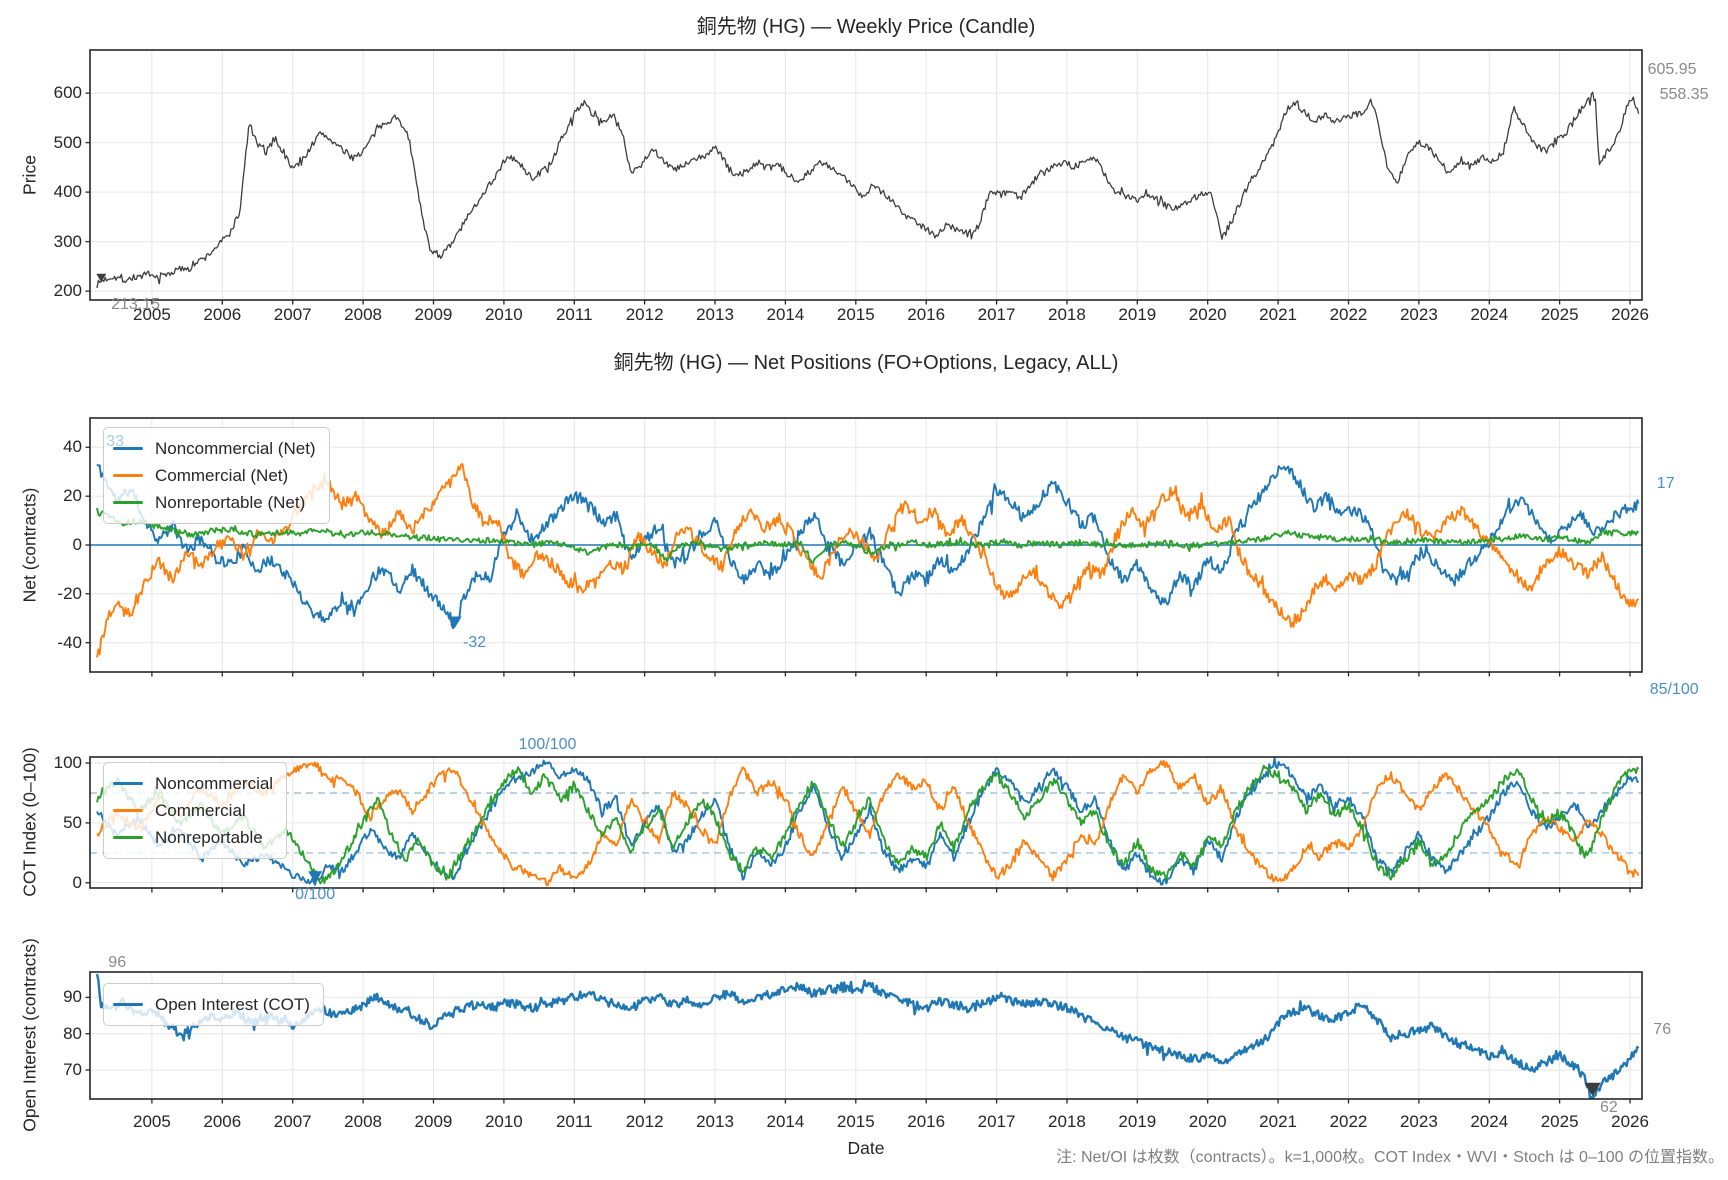  I want to click on y-tick-label: 500, so click(67, 142).